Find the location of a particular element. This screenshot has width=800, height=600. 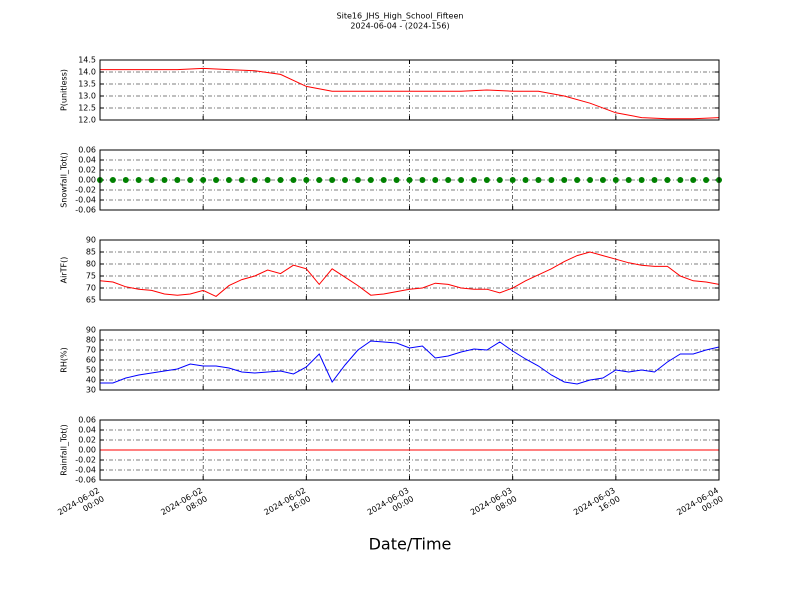

x-tick-label: 2024-06-0308:00 is located at coordinates (494, 505).